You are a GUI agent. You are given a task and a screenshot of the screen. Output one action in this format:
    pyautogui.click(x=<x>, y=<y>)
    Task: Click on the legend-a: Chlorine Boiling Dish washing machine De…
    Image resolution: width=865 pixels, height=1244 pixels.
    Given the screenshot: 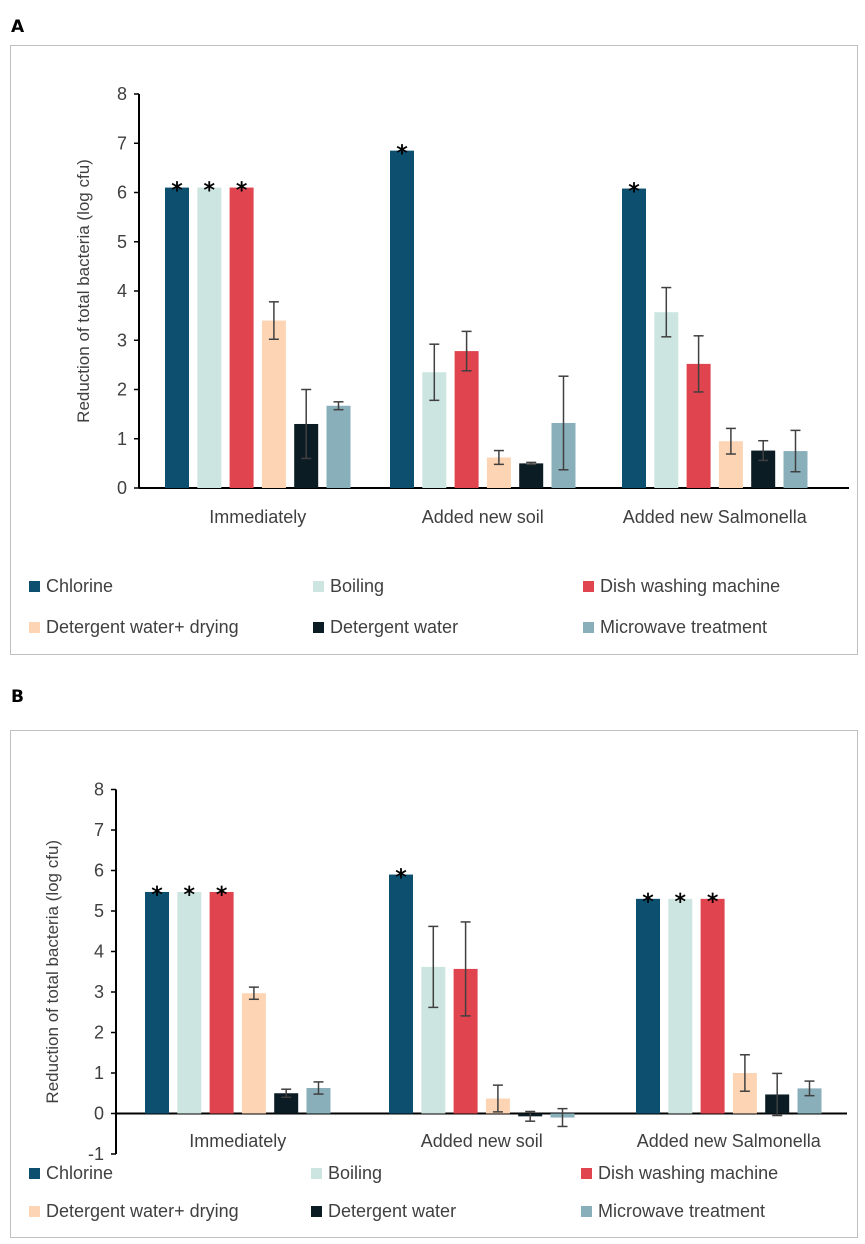 What is the action you would take?
    pyautogui.click(x=438, y=616)
    